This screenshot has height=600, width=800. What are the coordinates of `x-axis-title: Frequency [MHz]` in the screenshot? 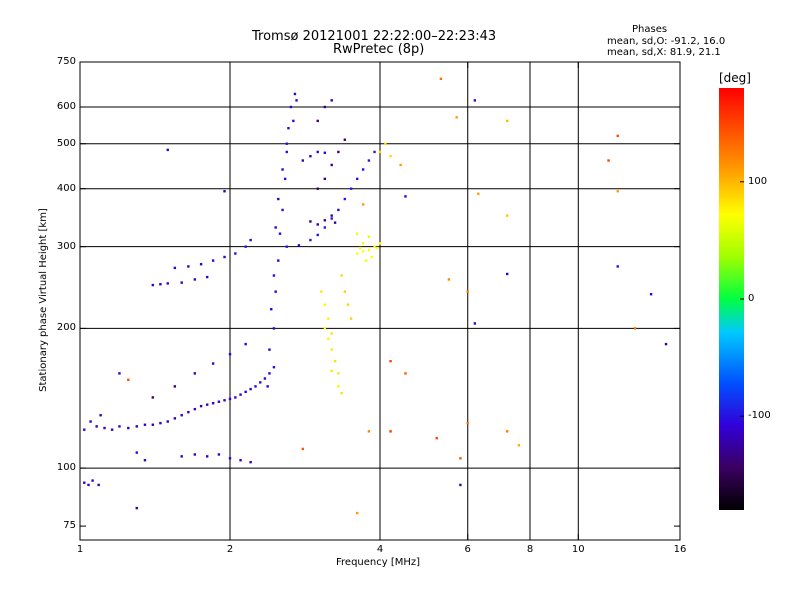 It's located at (378, 562).